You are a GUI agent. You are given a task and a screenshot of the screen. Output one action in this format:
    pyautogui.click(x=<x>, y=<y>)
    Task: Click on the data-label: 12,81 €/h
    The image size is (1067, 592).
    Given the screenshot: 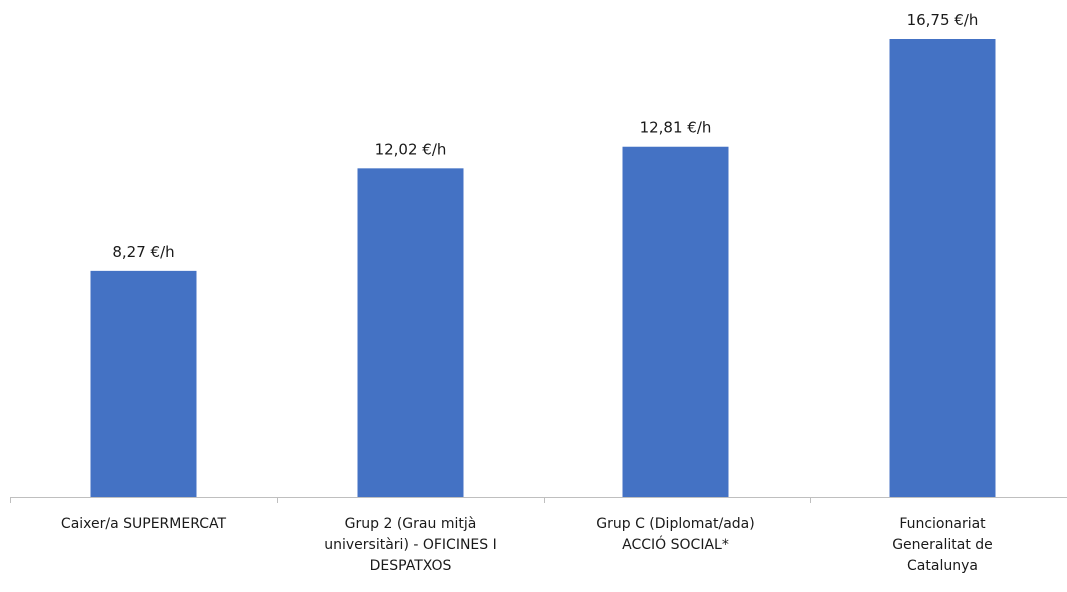 What is the action you would take?
    pyautogui.click(x=676, y=128)
    